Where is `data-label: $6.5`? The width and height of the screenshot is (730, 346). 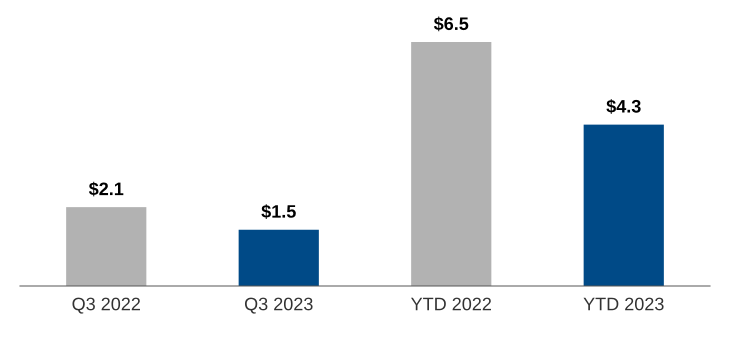
data-label: $6.5 is located at coordinates (451, 24).